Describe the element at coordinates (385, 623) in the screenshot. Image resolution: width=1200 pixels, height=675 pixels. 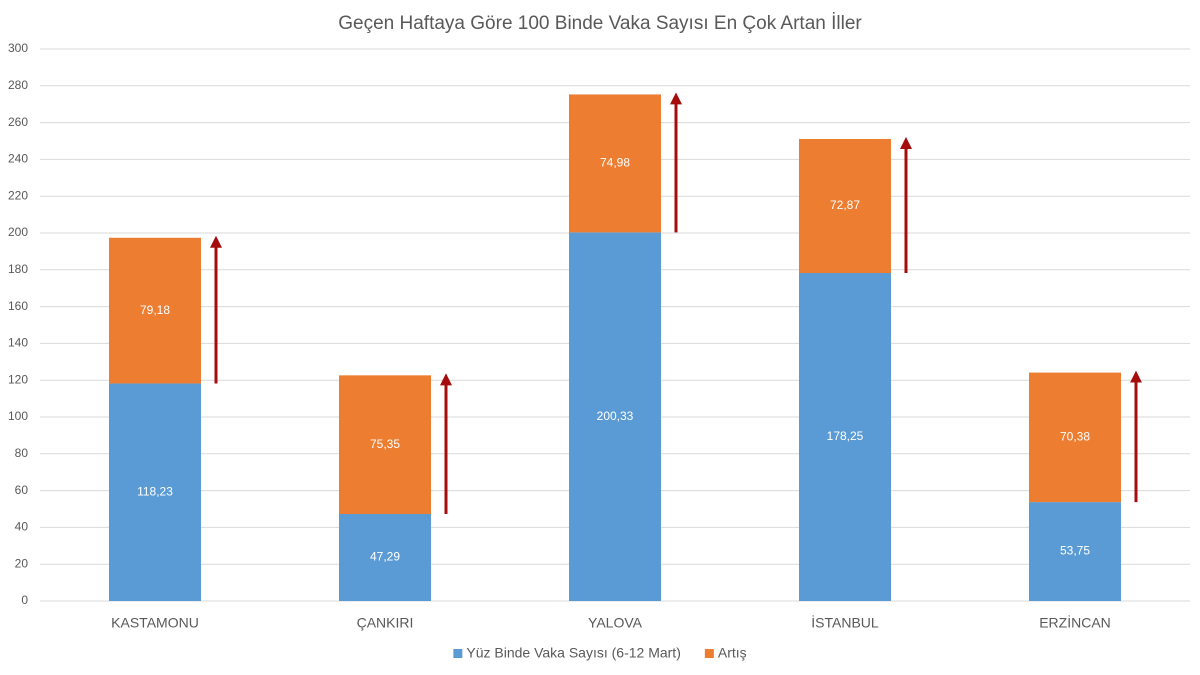
I see `x-tick-label: ÇANKIRI` at that location.